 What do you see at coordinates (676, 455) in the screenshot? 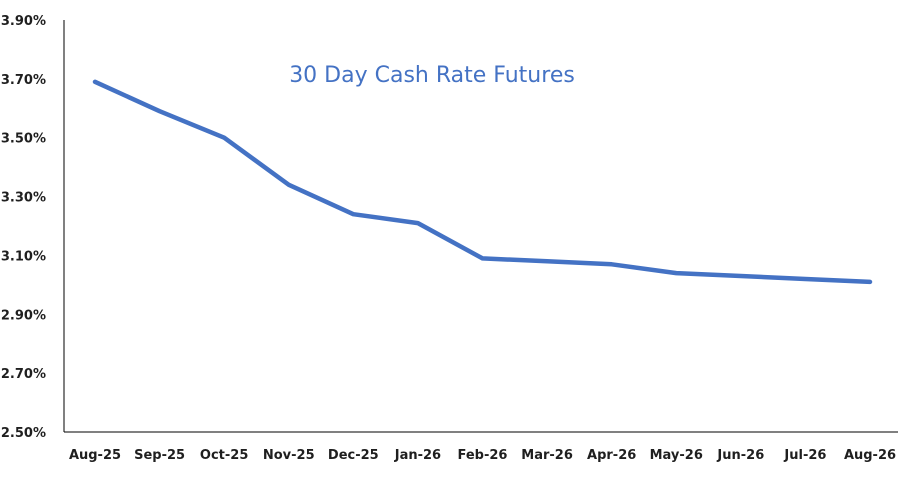
I see `x-tick-label: May-26` at bounding box center [676, 455].